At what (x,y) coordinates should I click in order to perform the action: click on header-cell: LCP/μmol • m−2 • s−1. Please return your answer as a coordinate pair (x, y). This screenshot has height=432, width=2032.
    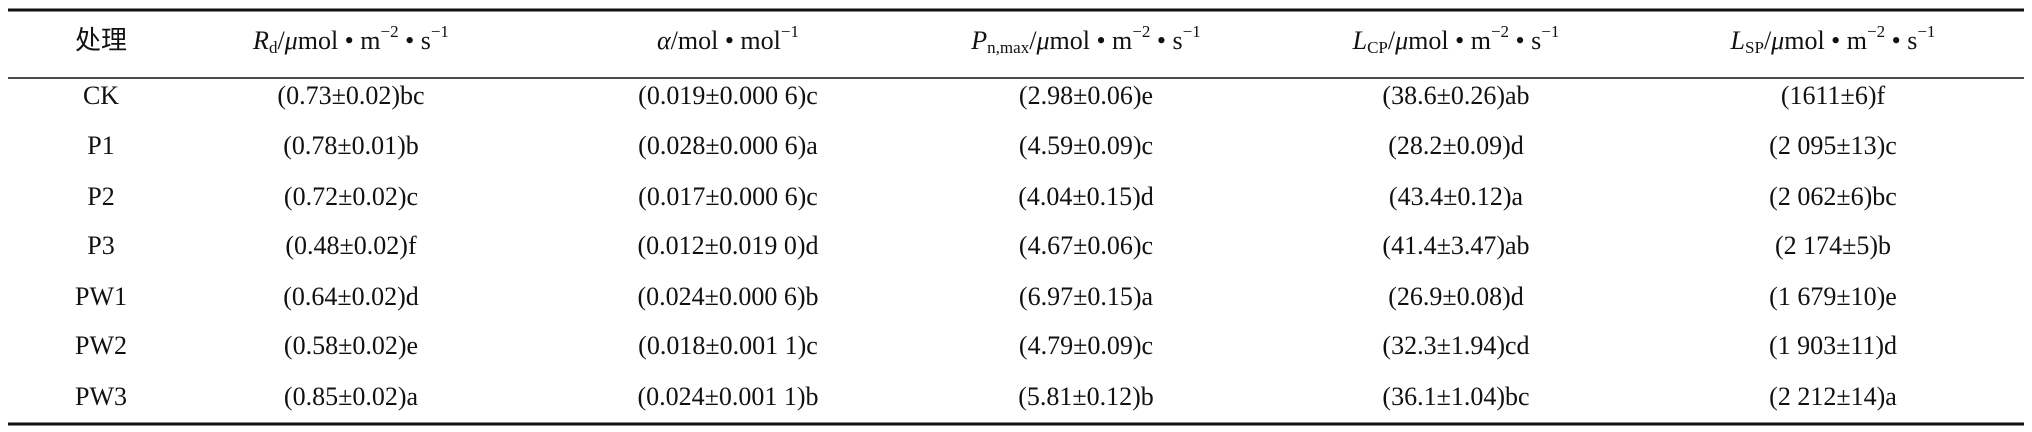
    Looking at the image, I should click on (1456, 39).